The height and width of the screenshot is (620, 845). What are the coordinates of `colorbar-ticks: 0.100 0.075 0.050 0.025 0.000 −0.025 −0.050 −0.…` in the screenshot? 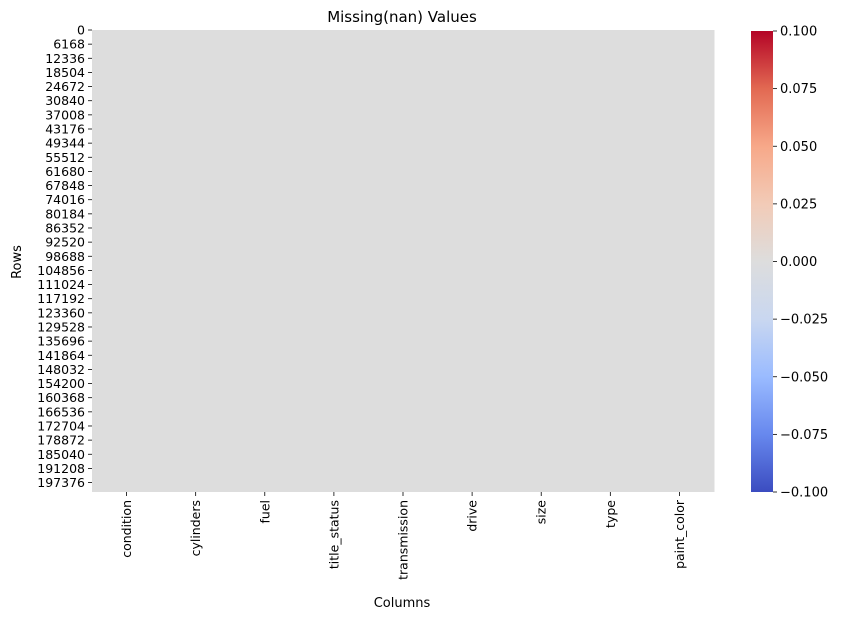 It's located at (800, 263).